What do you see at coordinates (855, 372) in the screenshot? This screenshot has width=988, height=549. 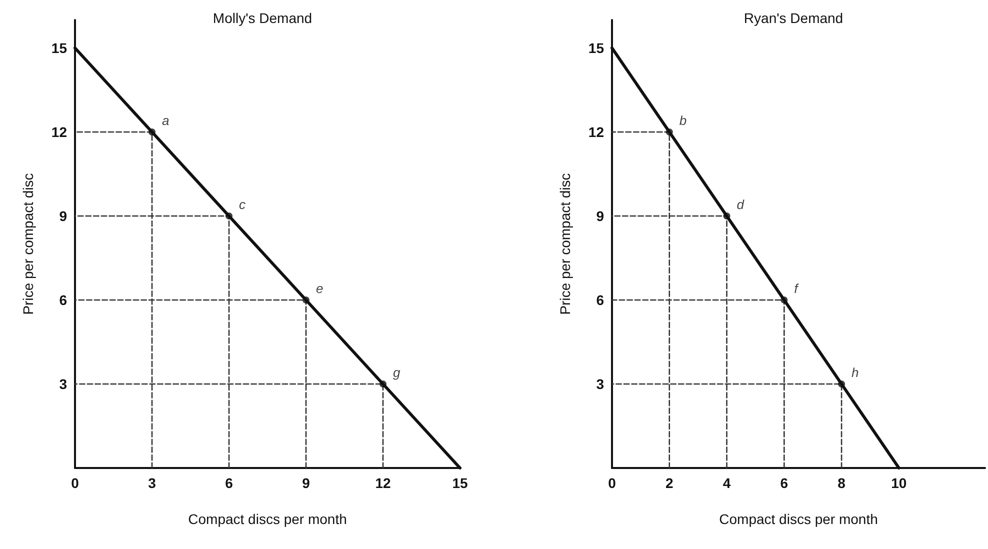 I see `annotation: h` at bounding box center [855, 372].